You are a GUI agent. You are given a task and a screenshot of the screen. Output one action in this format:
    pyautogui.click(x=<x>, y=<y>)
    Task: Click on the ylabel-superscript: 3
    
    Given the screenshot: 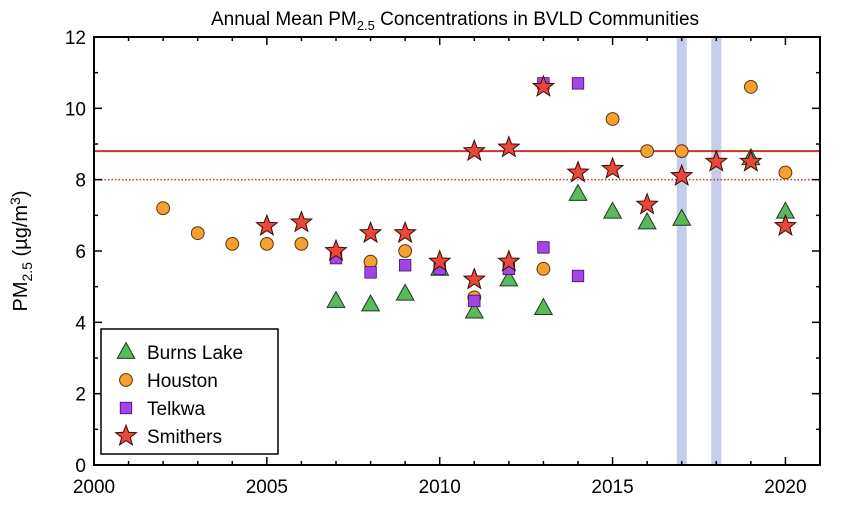 What is the action you would take?
    pyautogui.click(x=15, y=201)
    